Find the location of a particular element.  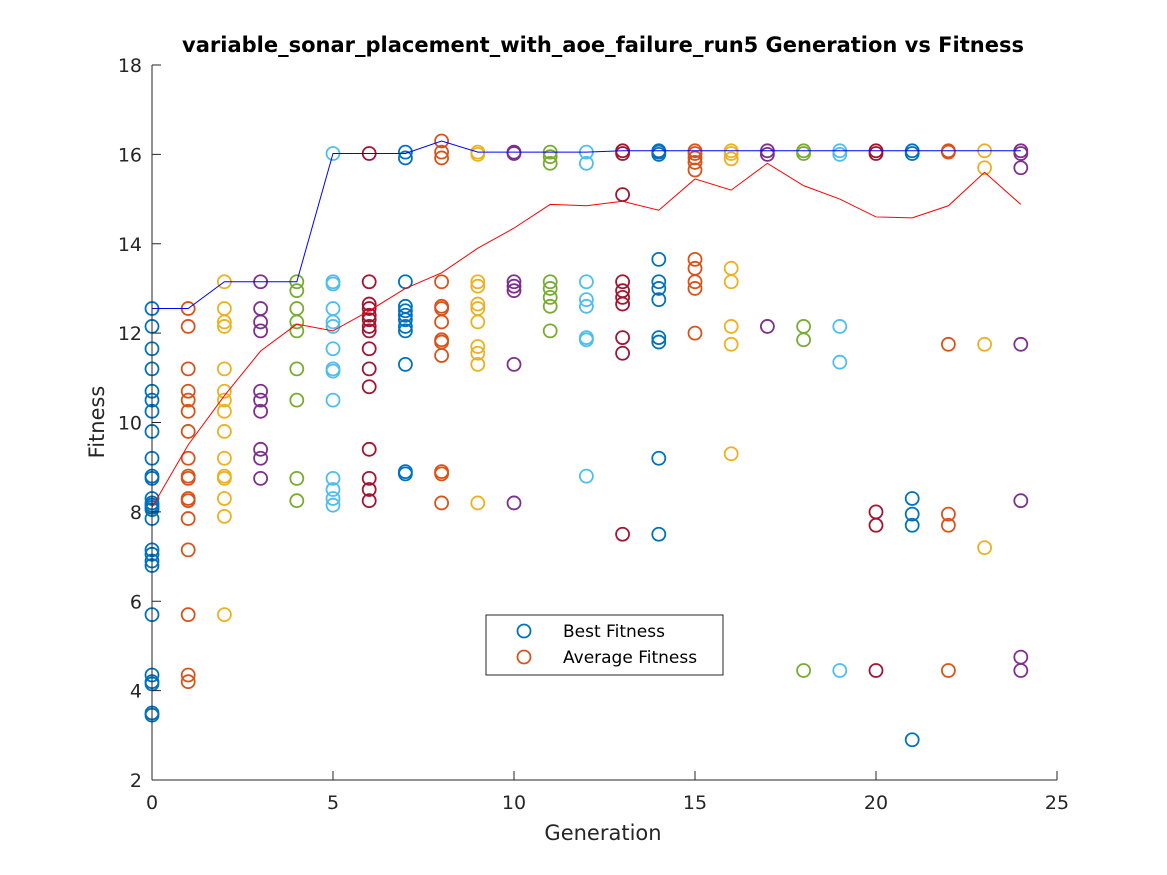

y-tick-label: 4 is located at coordinates (136, 692).